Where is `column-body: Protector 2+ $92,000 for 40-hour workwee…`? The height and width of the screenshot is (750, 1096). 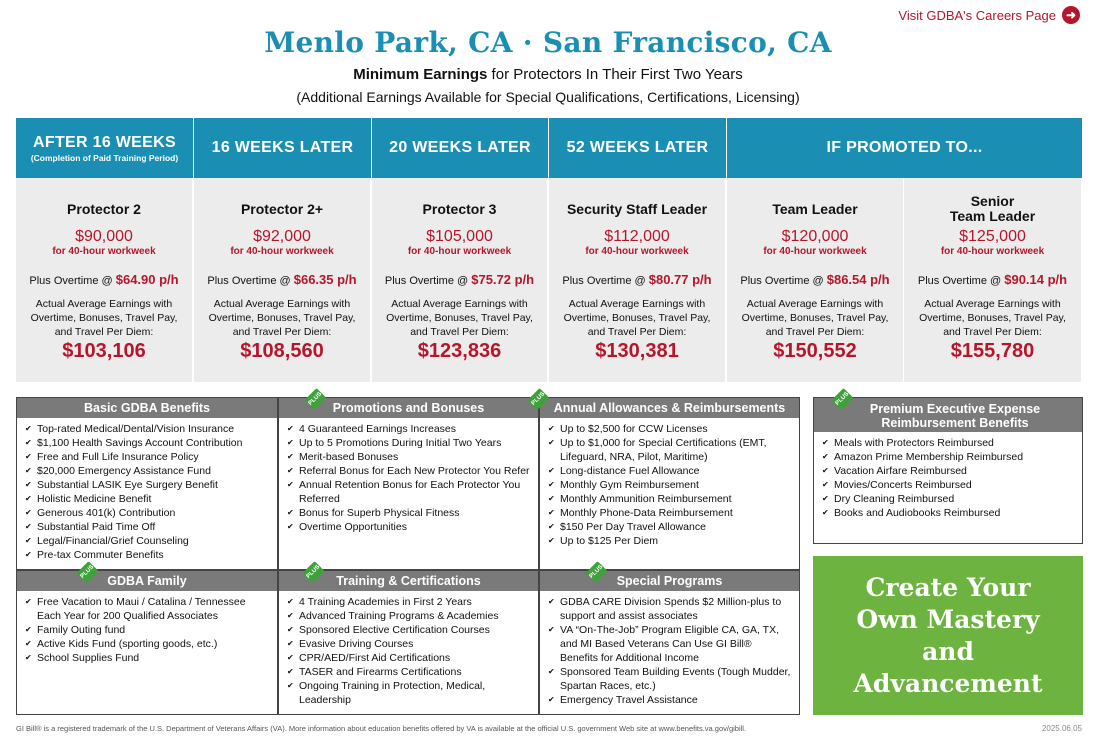
column-body: Protector 2+ $92,000 for 40-hour workwee… is located at coordinates (282, 280).